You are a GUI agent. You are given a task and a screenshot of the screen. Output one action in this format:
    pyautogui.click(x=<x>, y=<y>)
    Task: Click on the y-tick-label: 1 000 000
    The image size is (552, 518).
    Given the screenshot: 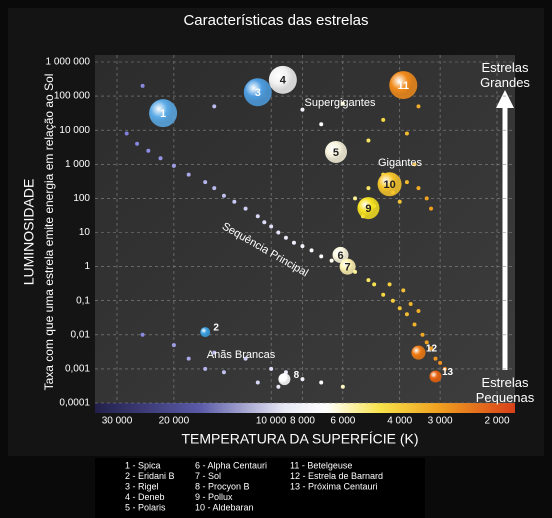 What is the action you would take?
    pyautogui.click(x=68, y=62)
    